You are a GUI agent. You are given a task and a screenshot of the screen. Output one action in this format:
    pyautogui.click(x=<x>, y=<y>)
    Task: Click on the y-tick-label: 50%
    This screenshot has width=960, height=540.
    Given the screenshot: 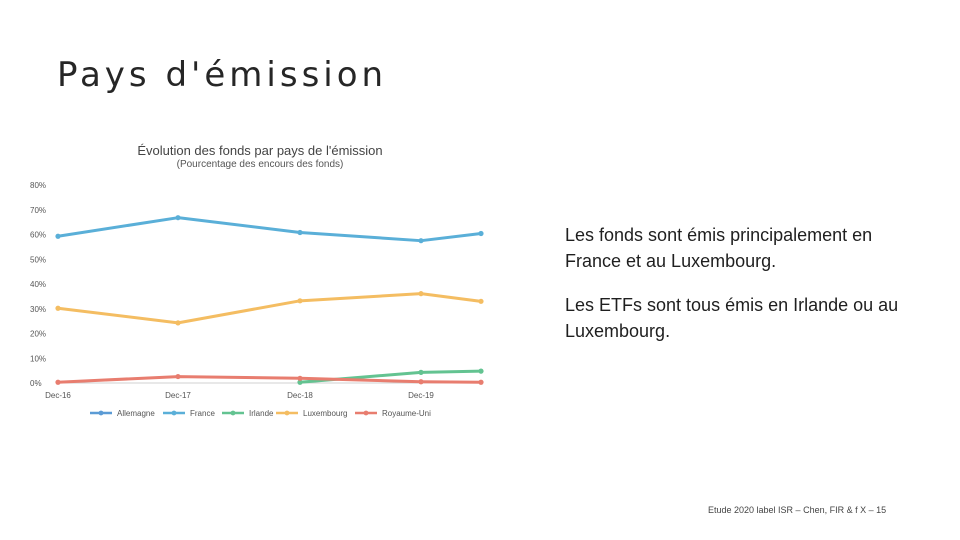 What is the action you would take?
    pyautogui.click(x=38, y=259)
    